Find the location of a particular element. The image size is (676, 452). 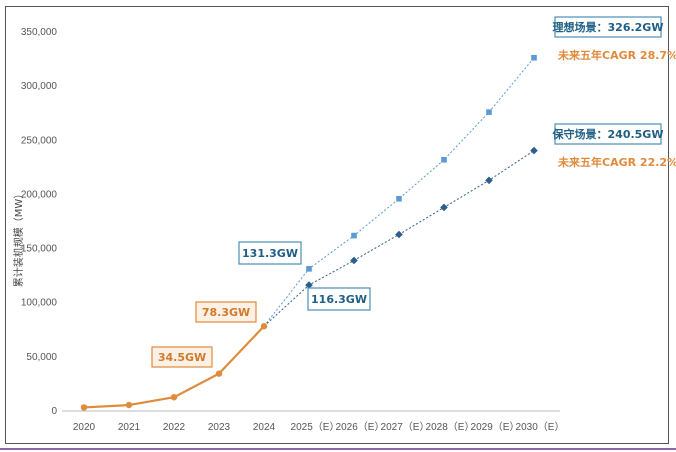

y-tick-label: 350,000 is located at coordinates (39, 32).